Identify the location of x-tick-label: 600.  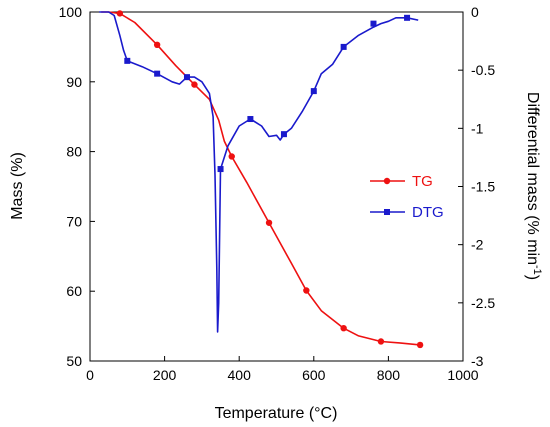
(314, 375).